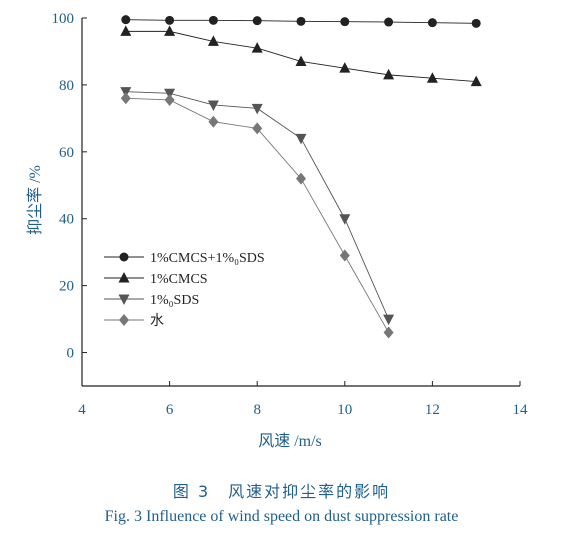  I want to click on x-tick-label: 4, so click(82, 410).